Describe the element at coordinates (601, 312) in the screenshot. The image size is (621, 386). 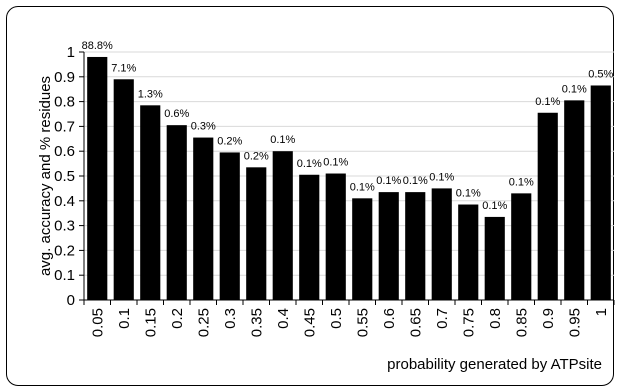
I see `x-tick-label: 1` at that location.